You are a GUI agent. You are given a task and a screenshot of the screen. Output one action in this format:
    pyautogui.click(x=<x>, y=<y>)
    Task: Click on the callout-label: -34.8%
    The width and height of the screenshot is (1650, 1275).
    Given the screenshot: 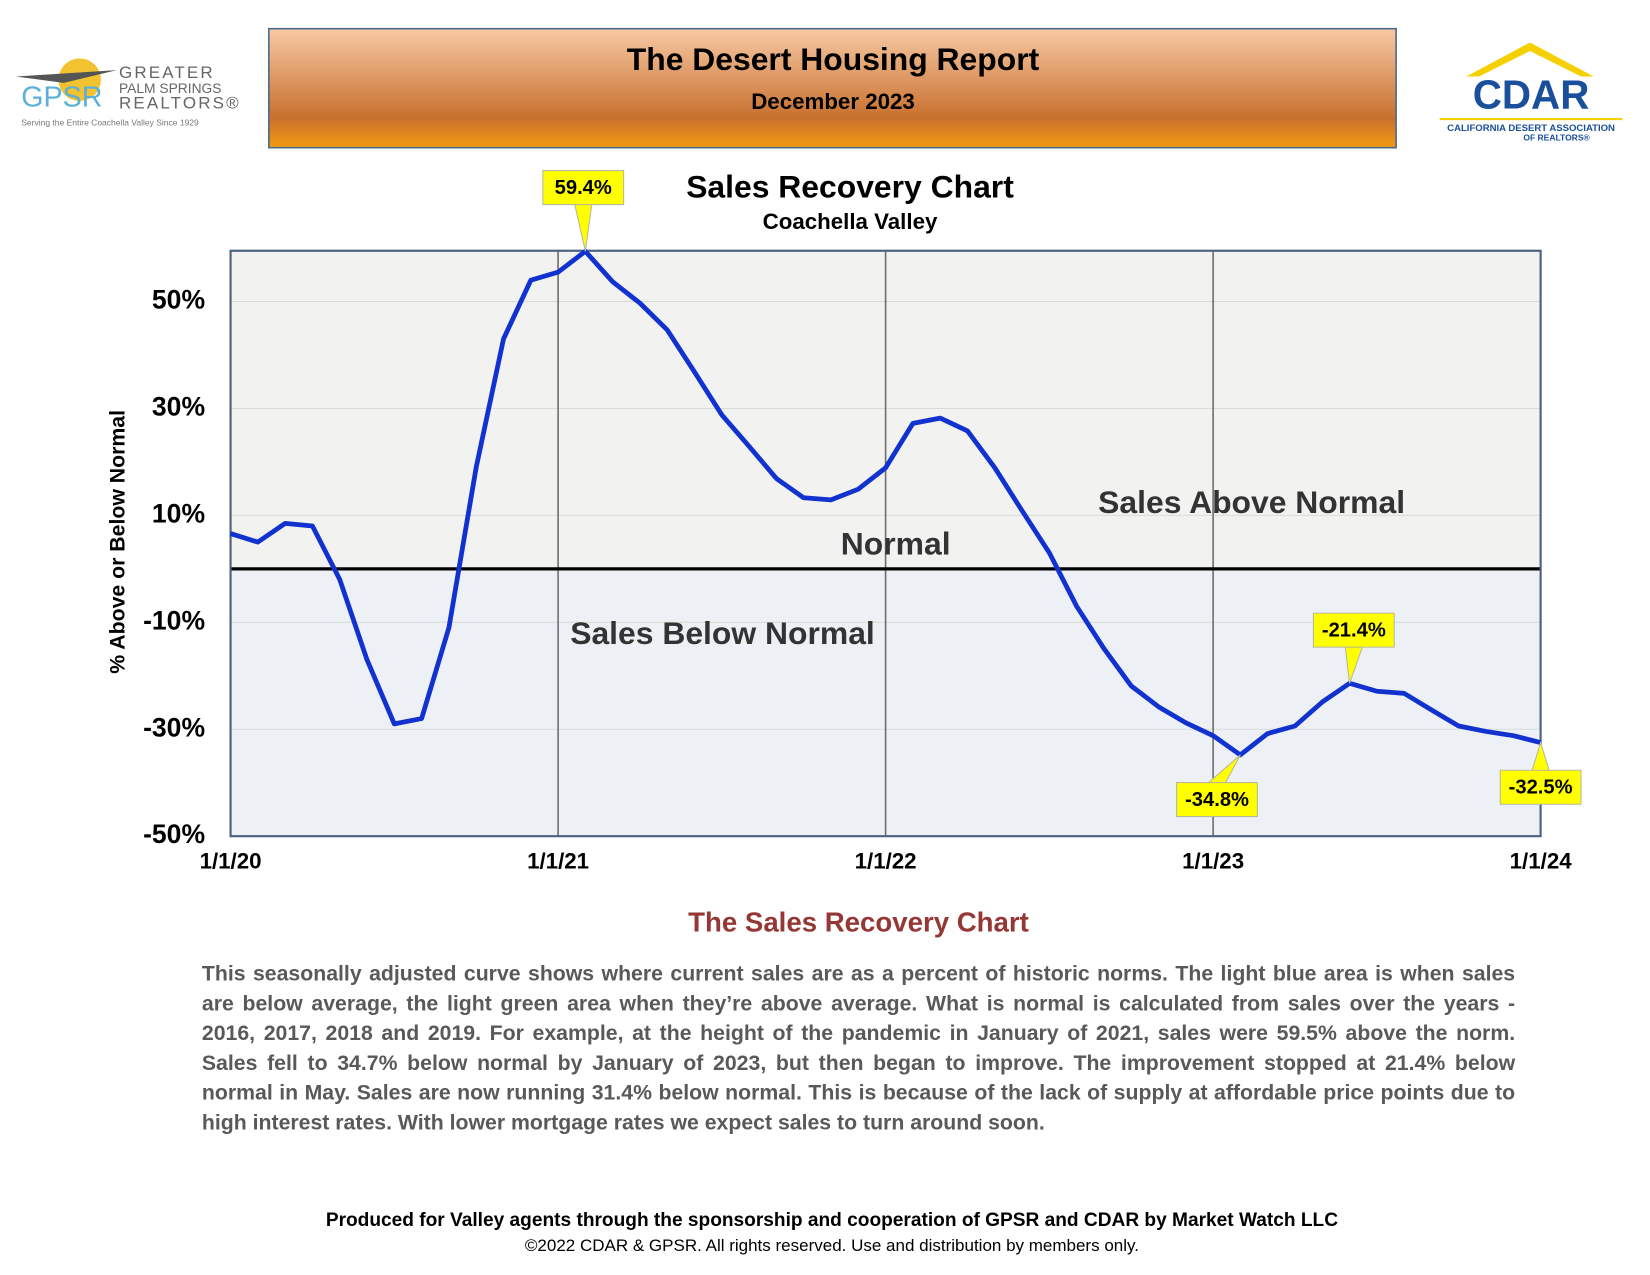 What is the action you would take?
    pyautogui.click(x=1217, y=800)
    